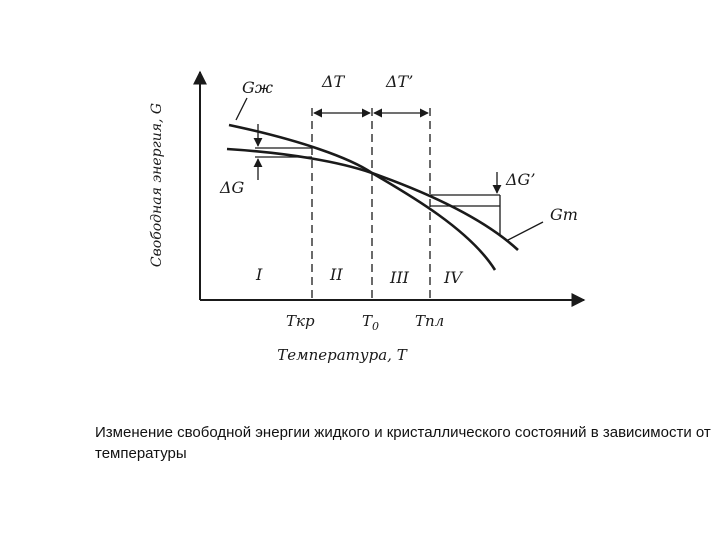  I want to click on liquid-label-leader, so click(241, 109).